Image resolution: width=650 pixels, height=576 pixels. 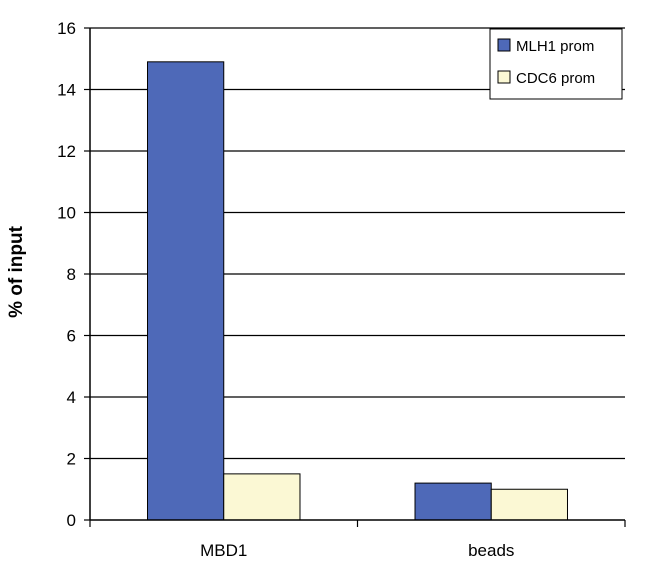 I want to click on legend: MLH1 prom CDC6 prom, so click(x=556, y=64).